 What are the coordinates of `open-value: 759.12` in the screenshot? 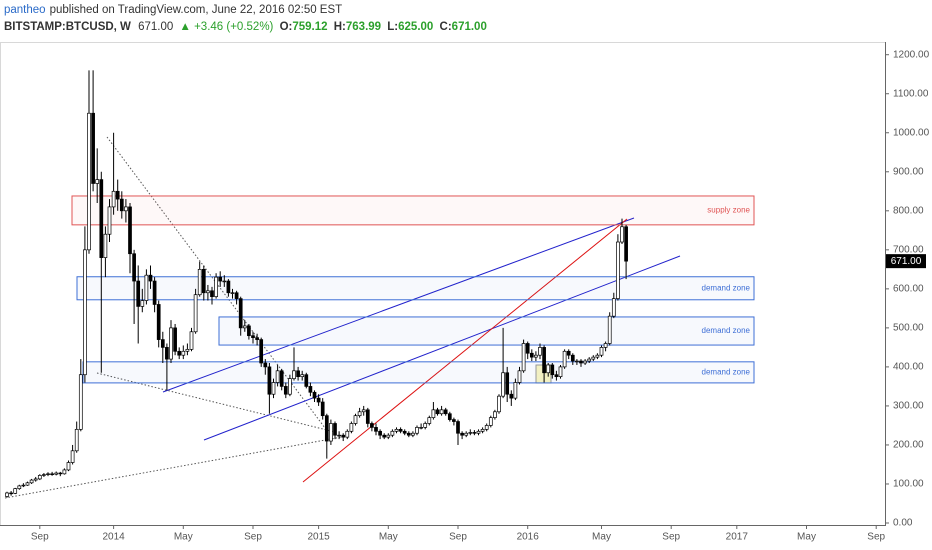 It's located at (309, 27).